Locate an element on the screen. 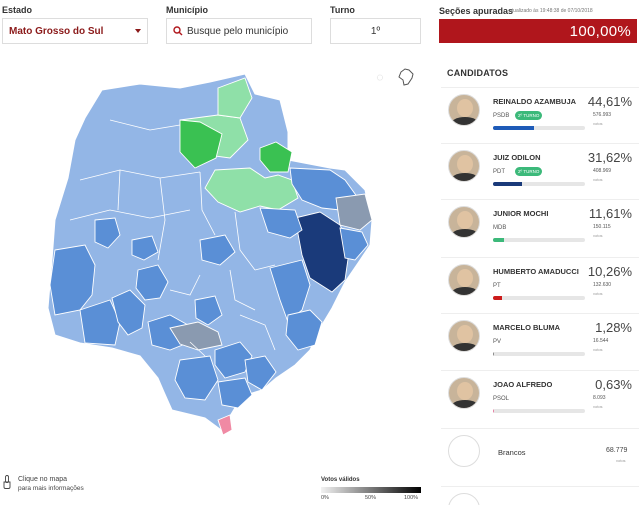  secoes-updated: atualizado às 19:48:38 de 07/10/2018 is located at coordinates (551, 11).